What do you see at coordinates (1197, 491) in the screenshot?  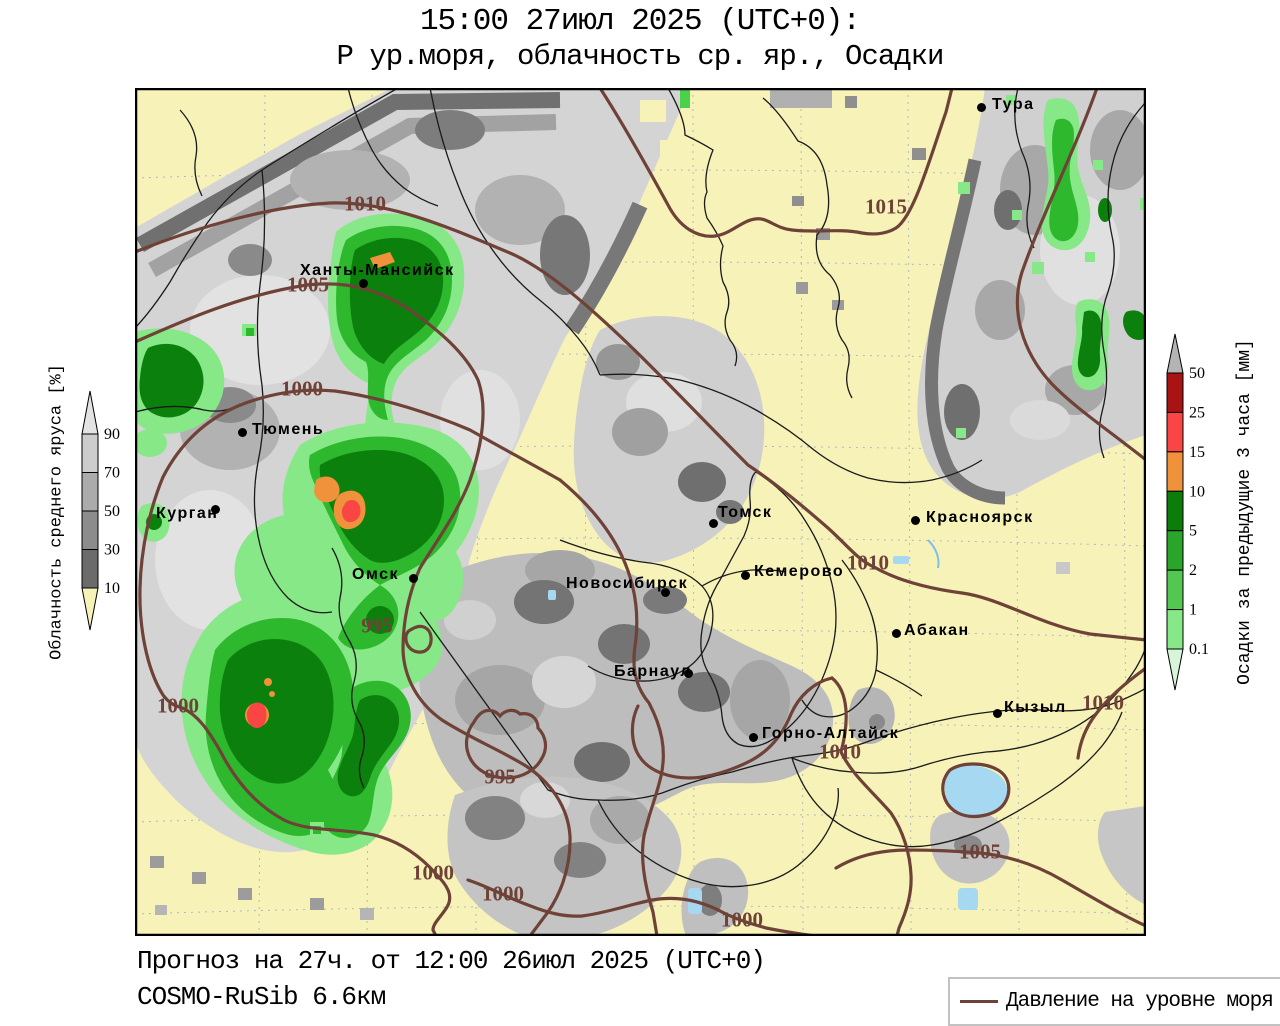 I see `precipbar-host-tick-4: 10` at bounding box center [1197, 491].